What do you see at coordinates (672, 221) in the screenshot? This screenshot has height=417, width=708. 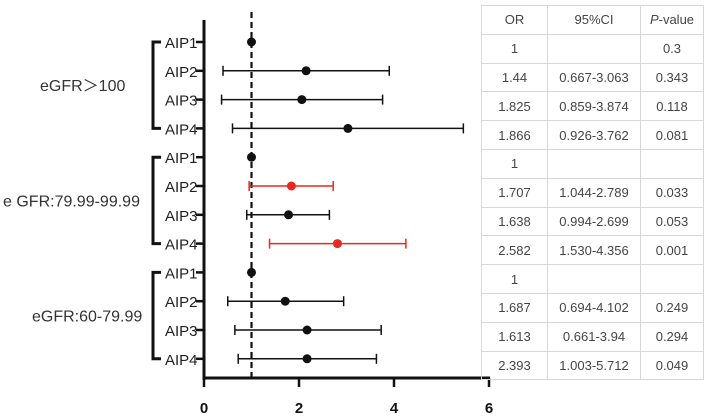 I see `table-cell: 0.053` at bounding box center [672, 221].